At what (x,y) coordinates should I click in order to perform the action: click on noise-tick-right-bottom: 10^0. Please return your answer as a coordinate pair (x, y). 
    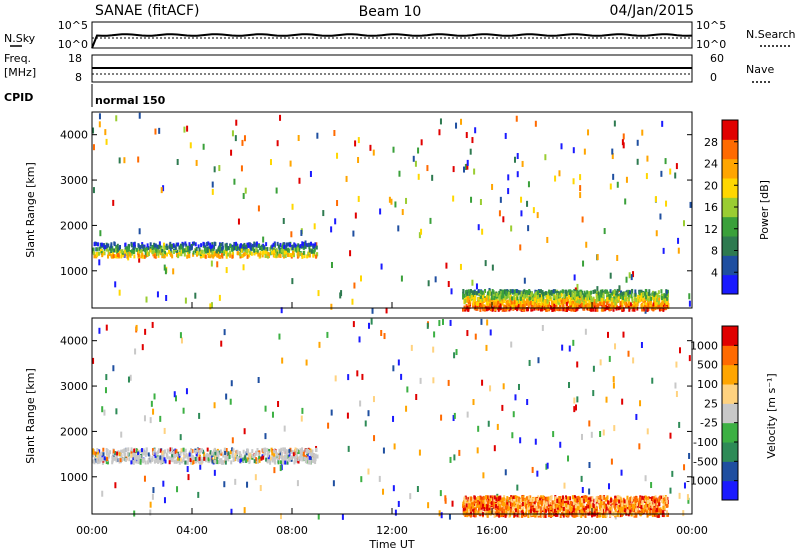
    Looking at the image, I should click on (711, 44).